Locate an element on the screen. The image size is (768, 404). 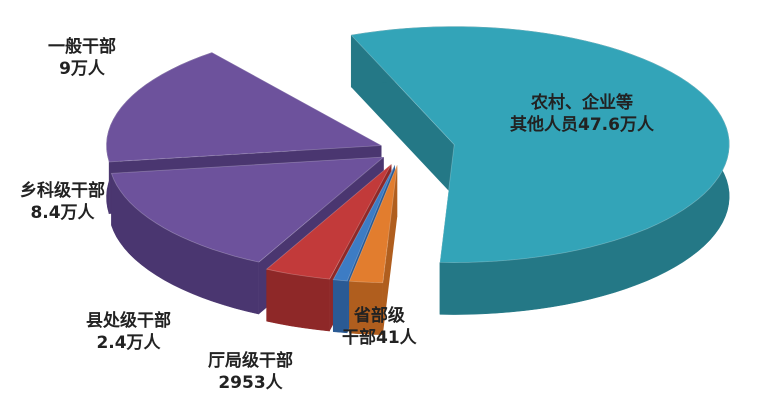
slice-5-top is located at coordinates (247, 209).